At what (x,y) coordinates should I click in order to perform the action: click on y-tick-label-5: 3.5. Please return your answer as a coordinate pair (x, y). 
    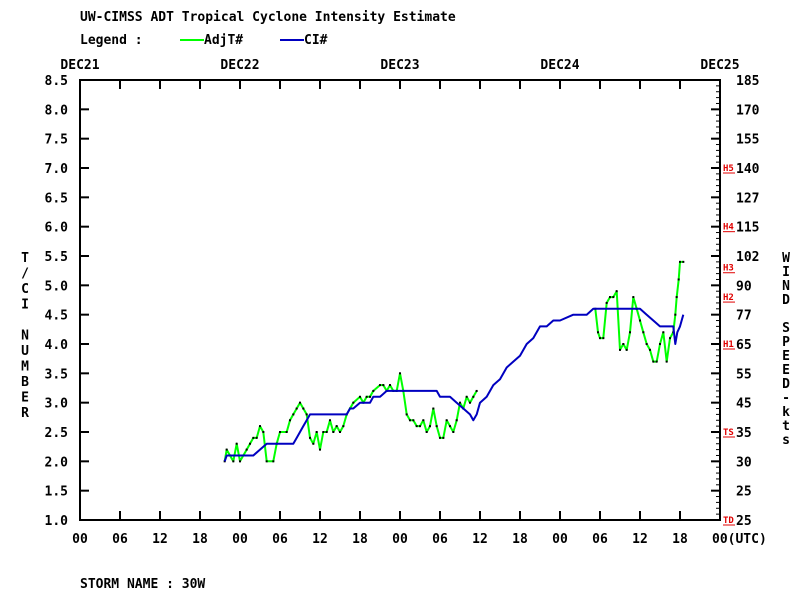
    Looking at the image, I should click on (56, 374).